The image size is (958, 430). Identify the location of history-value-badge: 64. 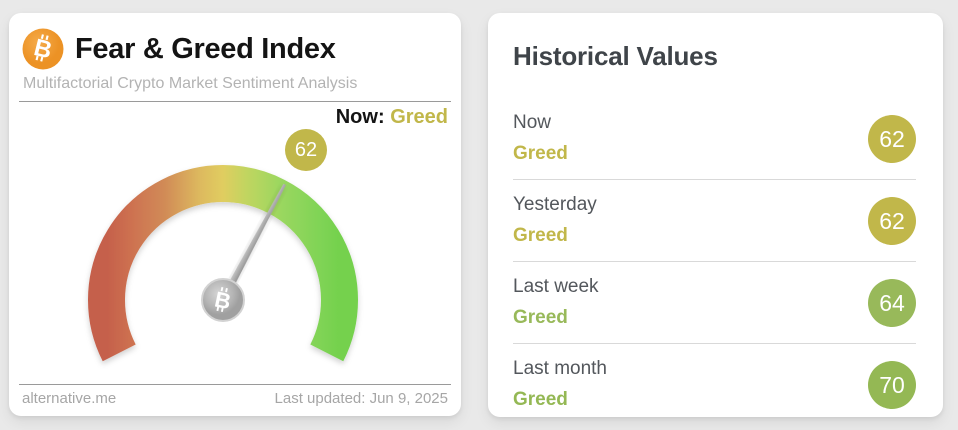
(892, 302).